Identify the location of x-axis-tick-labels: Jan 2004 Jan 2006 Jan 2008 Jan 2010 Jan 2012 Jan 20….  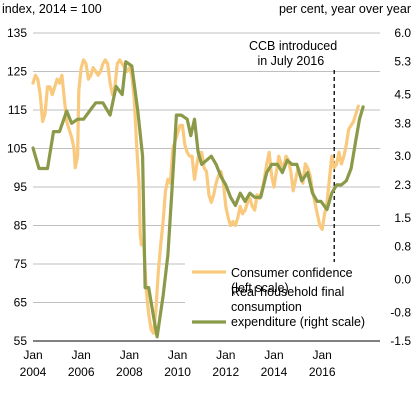
(178, 363).